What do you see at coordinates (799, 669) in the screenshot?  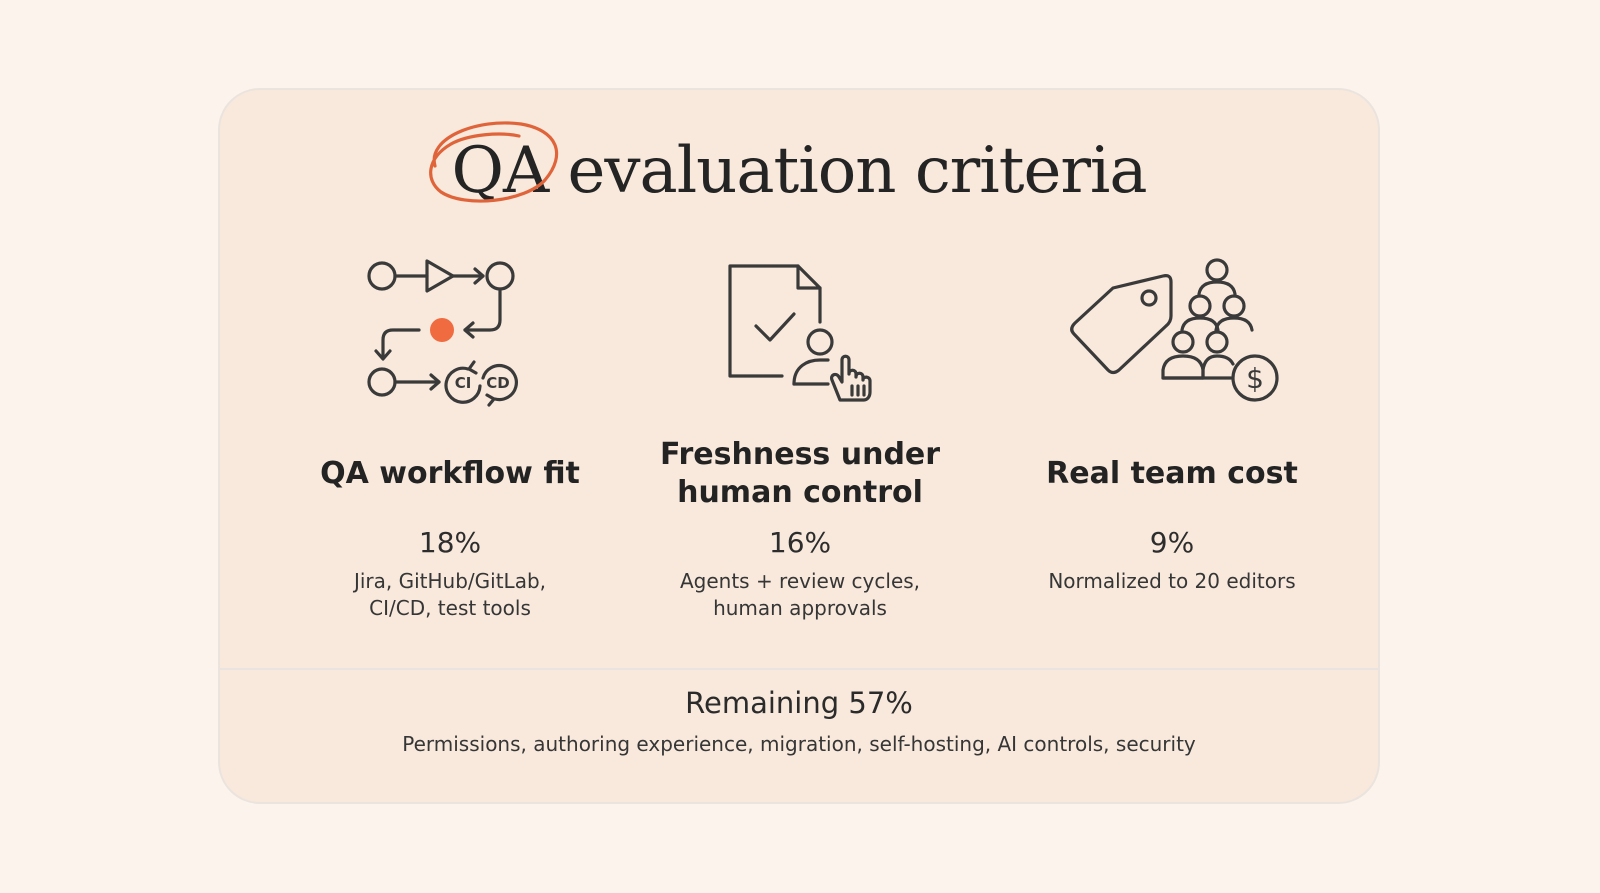 I see `section-divider` at bounding box center [799, 669].